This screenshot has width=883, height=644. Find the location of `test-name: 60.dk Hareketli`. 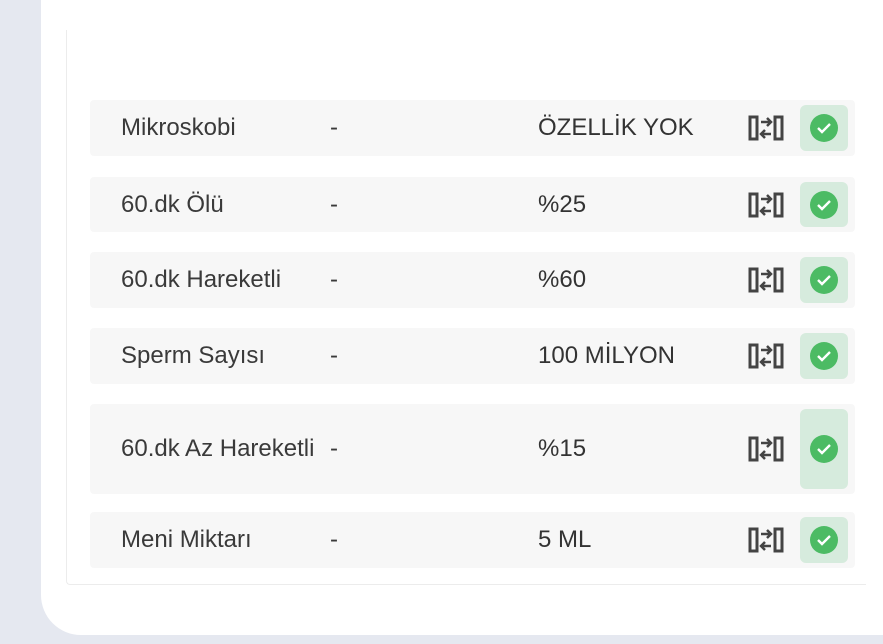

test-name: 60.dk Hareketli is located at coordinates (201, 279).